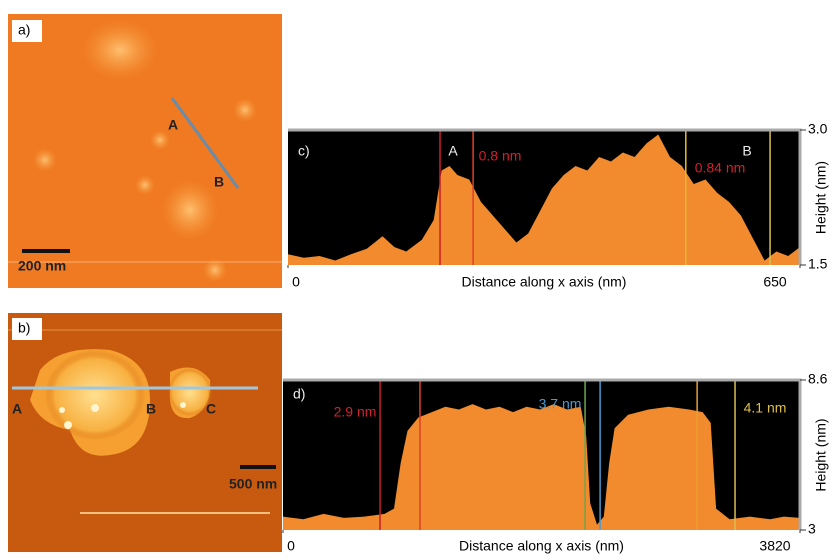 The image size is (837, 560). I want to click on annotation: B, so click(746, 151).